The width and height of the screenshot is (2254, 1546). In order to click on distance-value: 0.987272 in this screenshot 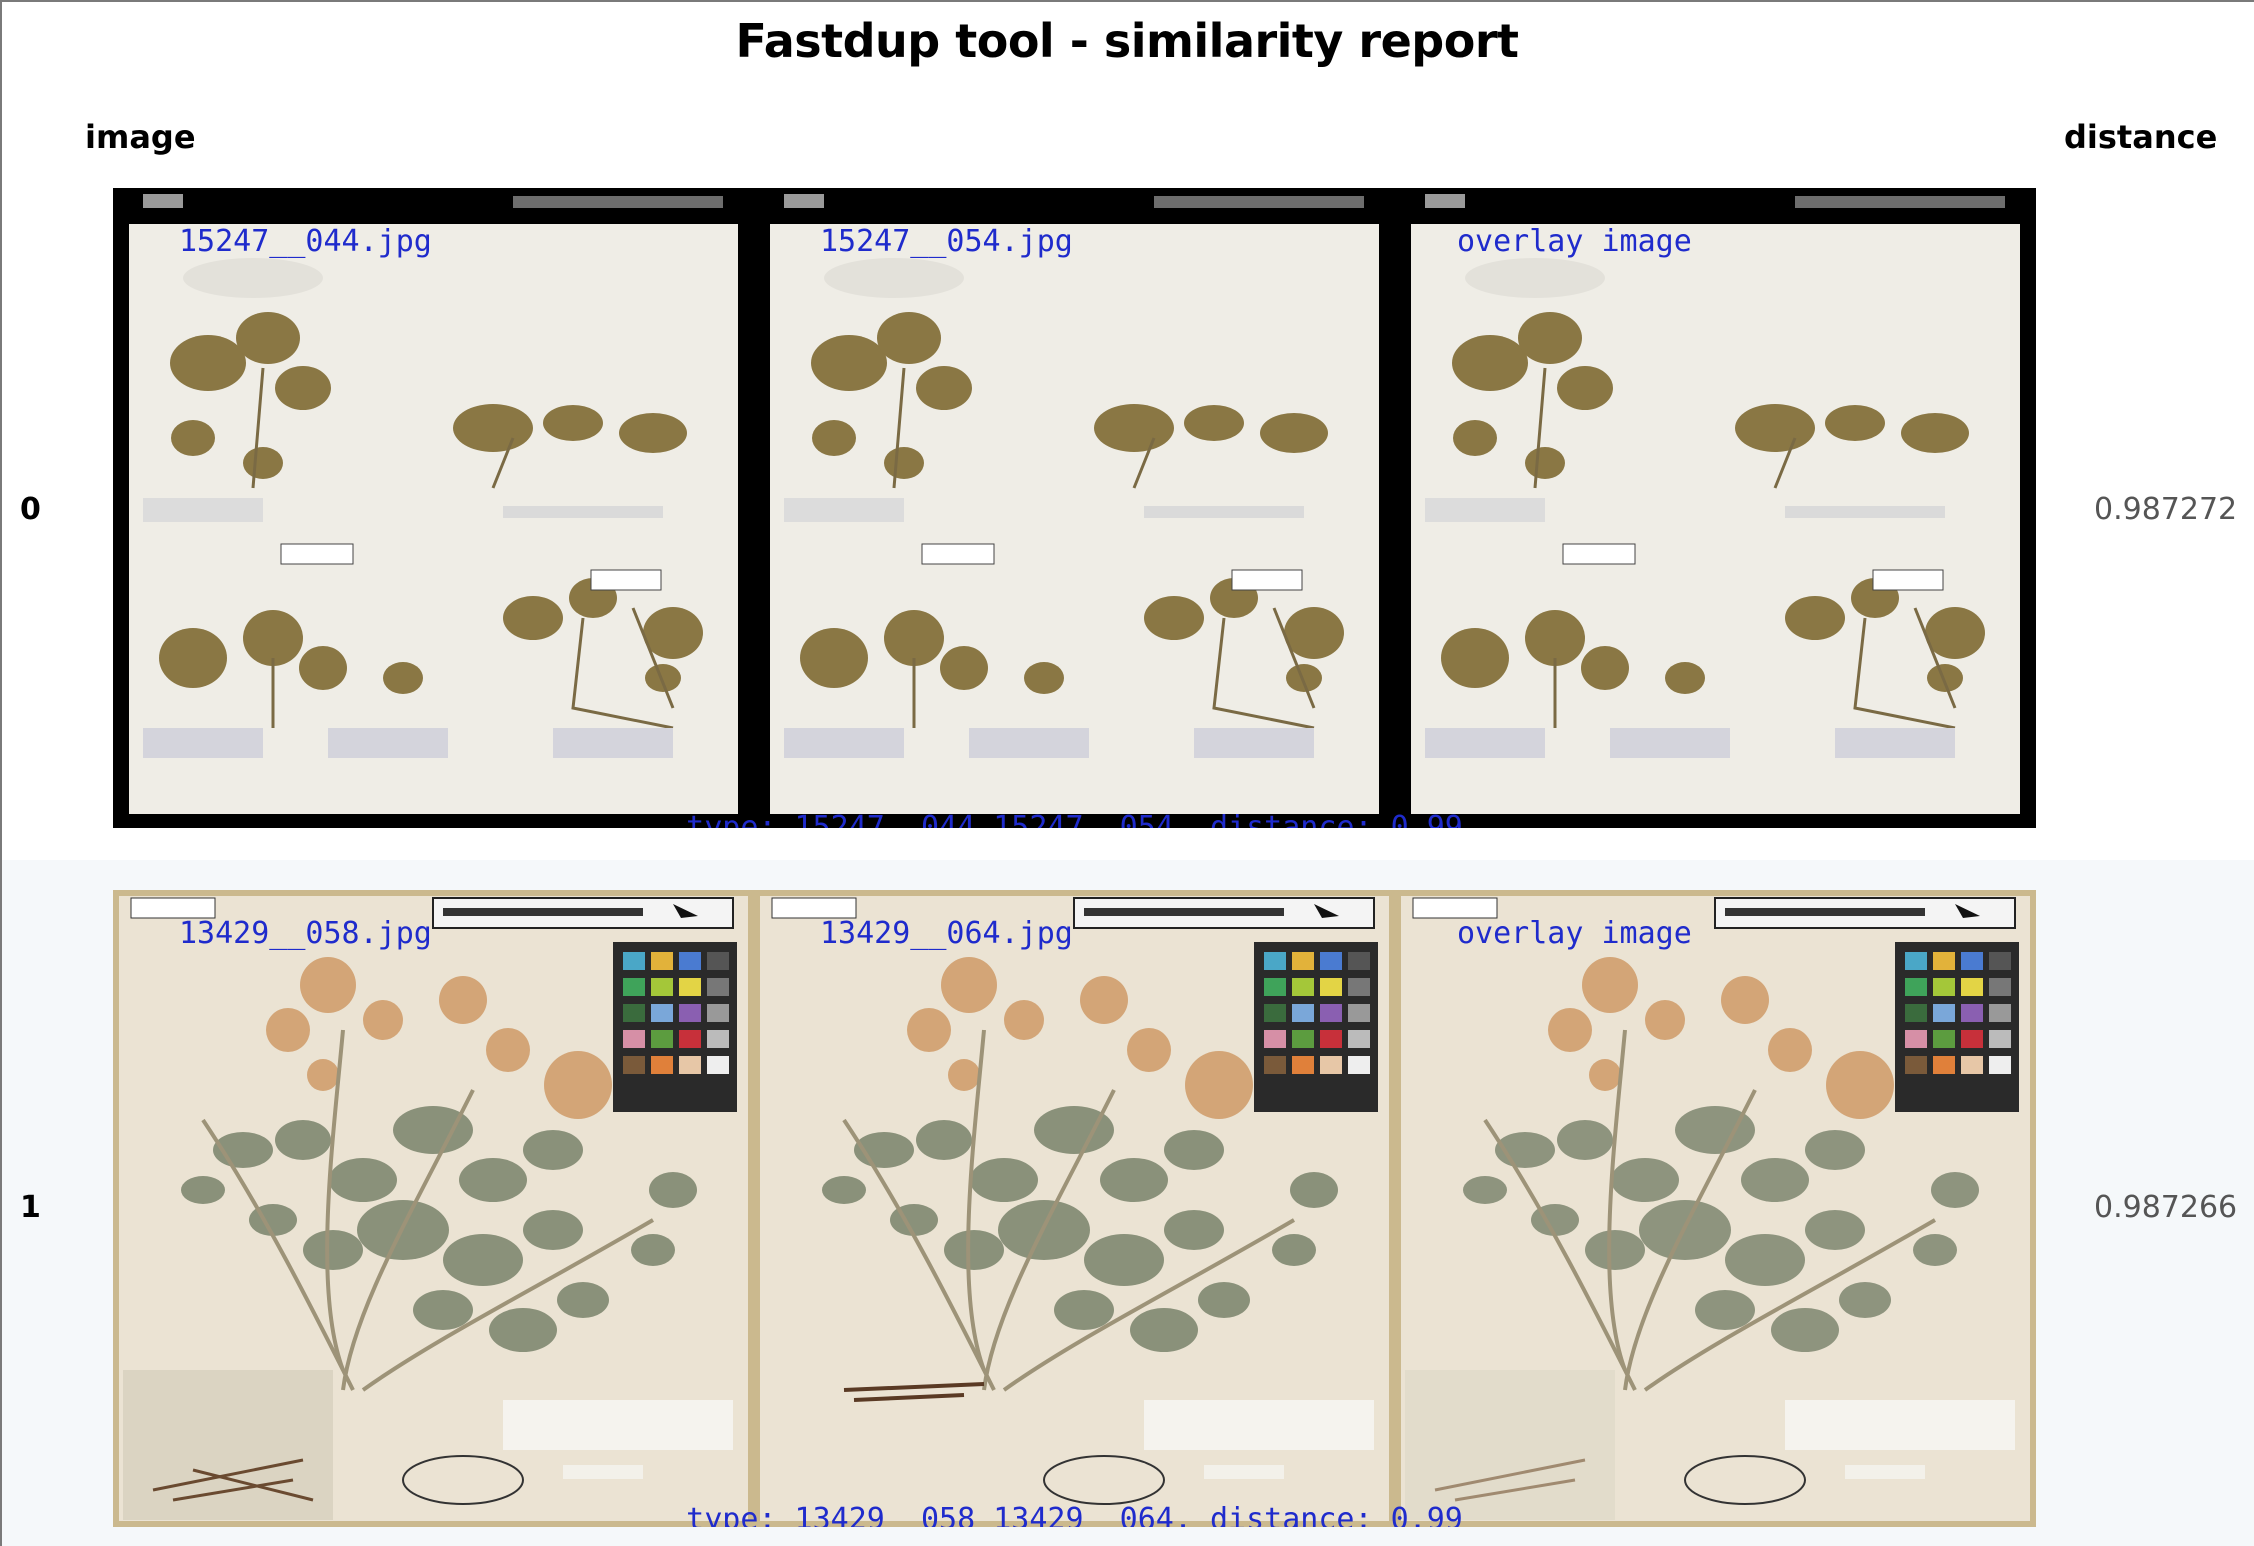, I will do `click(2166, 509)`.